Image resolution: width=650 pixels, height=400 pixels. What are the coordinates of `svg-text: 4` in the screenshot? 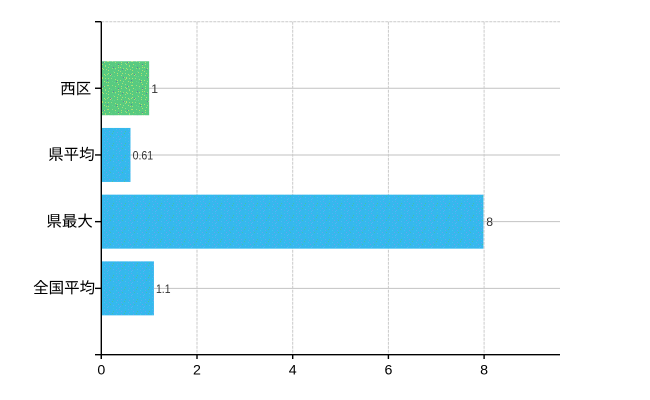 It's located at (293, 371).